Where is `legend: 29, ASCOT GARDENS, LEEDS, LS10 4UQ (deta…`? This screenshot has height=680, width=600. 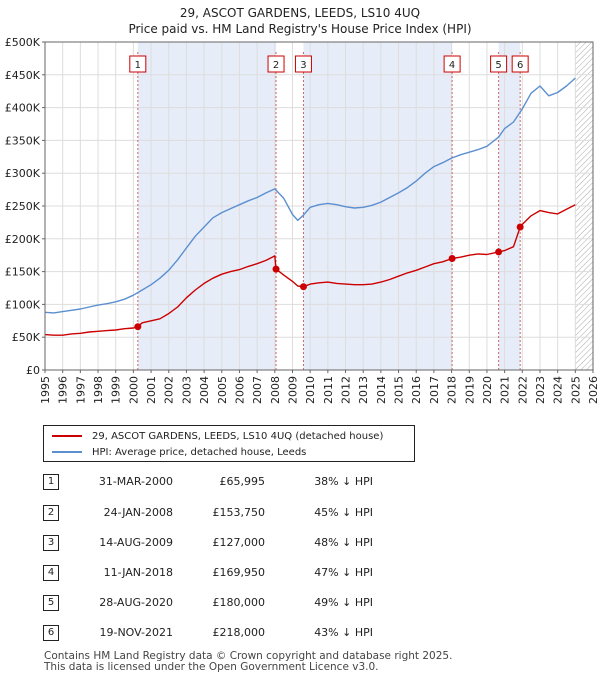
legend: 29, ASCOT GARDENS, LEEDS, LS10 4UQ (deta… is located at coordinates (229, 443).